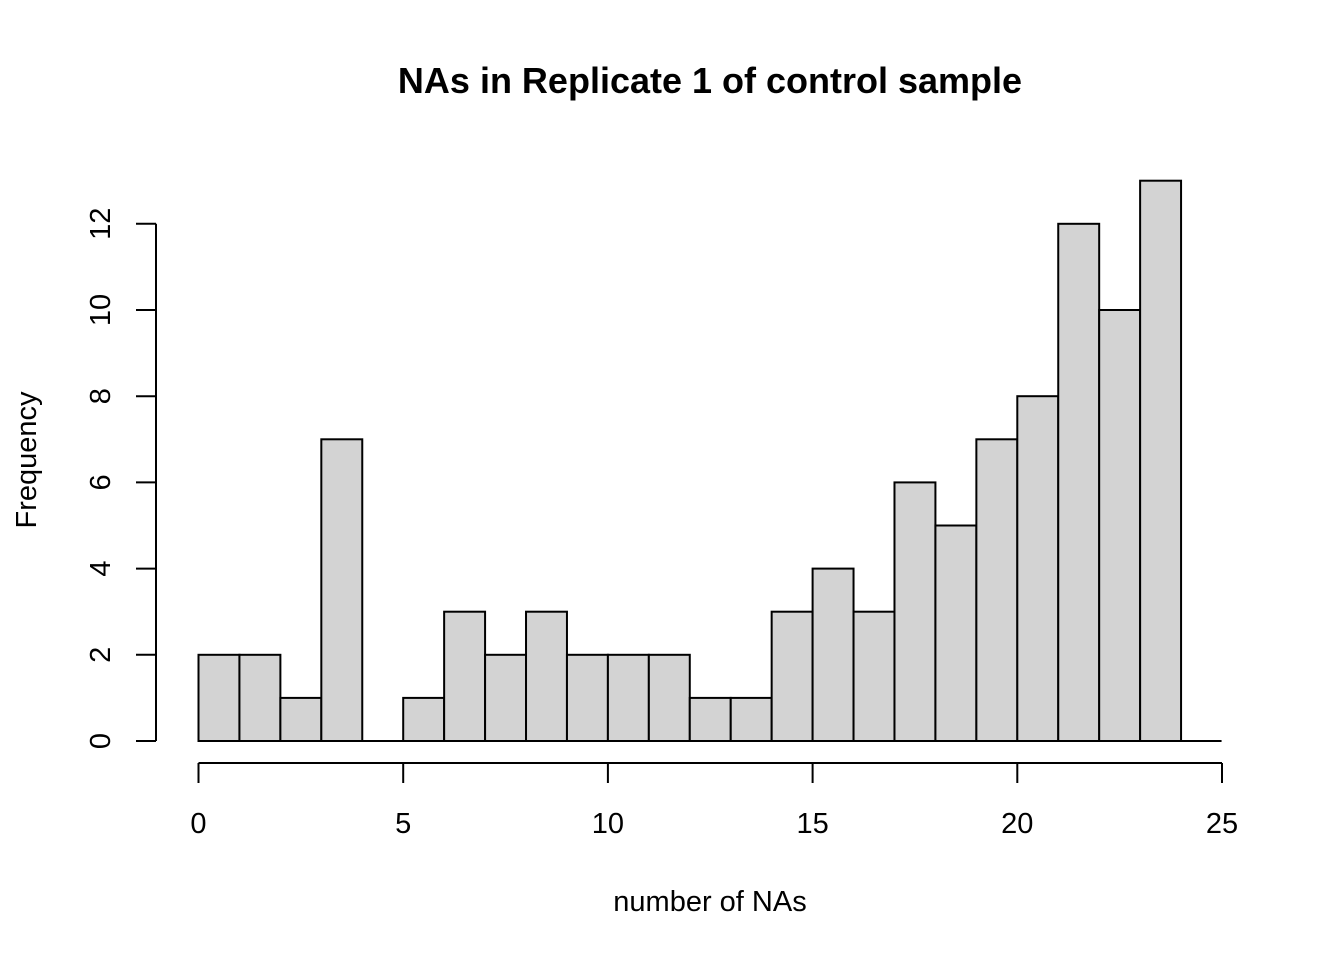  What do you see at coordinates (101, 224) in the screenshot?
I see `y-tick-label: 12` at bounding box center [101, 224].